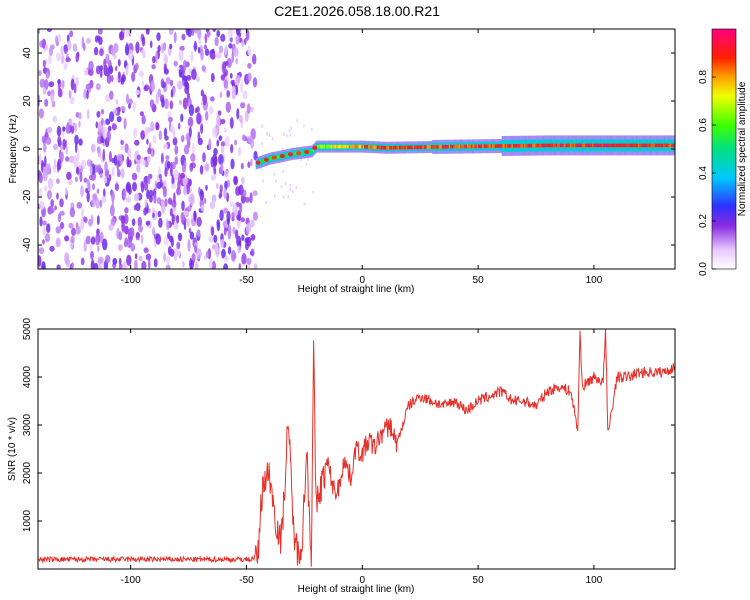  What do you see at coordinates (27, 424) in the screenshot?
I see `y-tick-label: 3000` at bounding box center [27, 424].